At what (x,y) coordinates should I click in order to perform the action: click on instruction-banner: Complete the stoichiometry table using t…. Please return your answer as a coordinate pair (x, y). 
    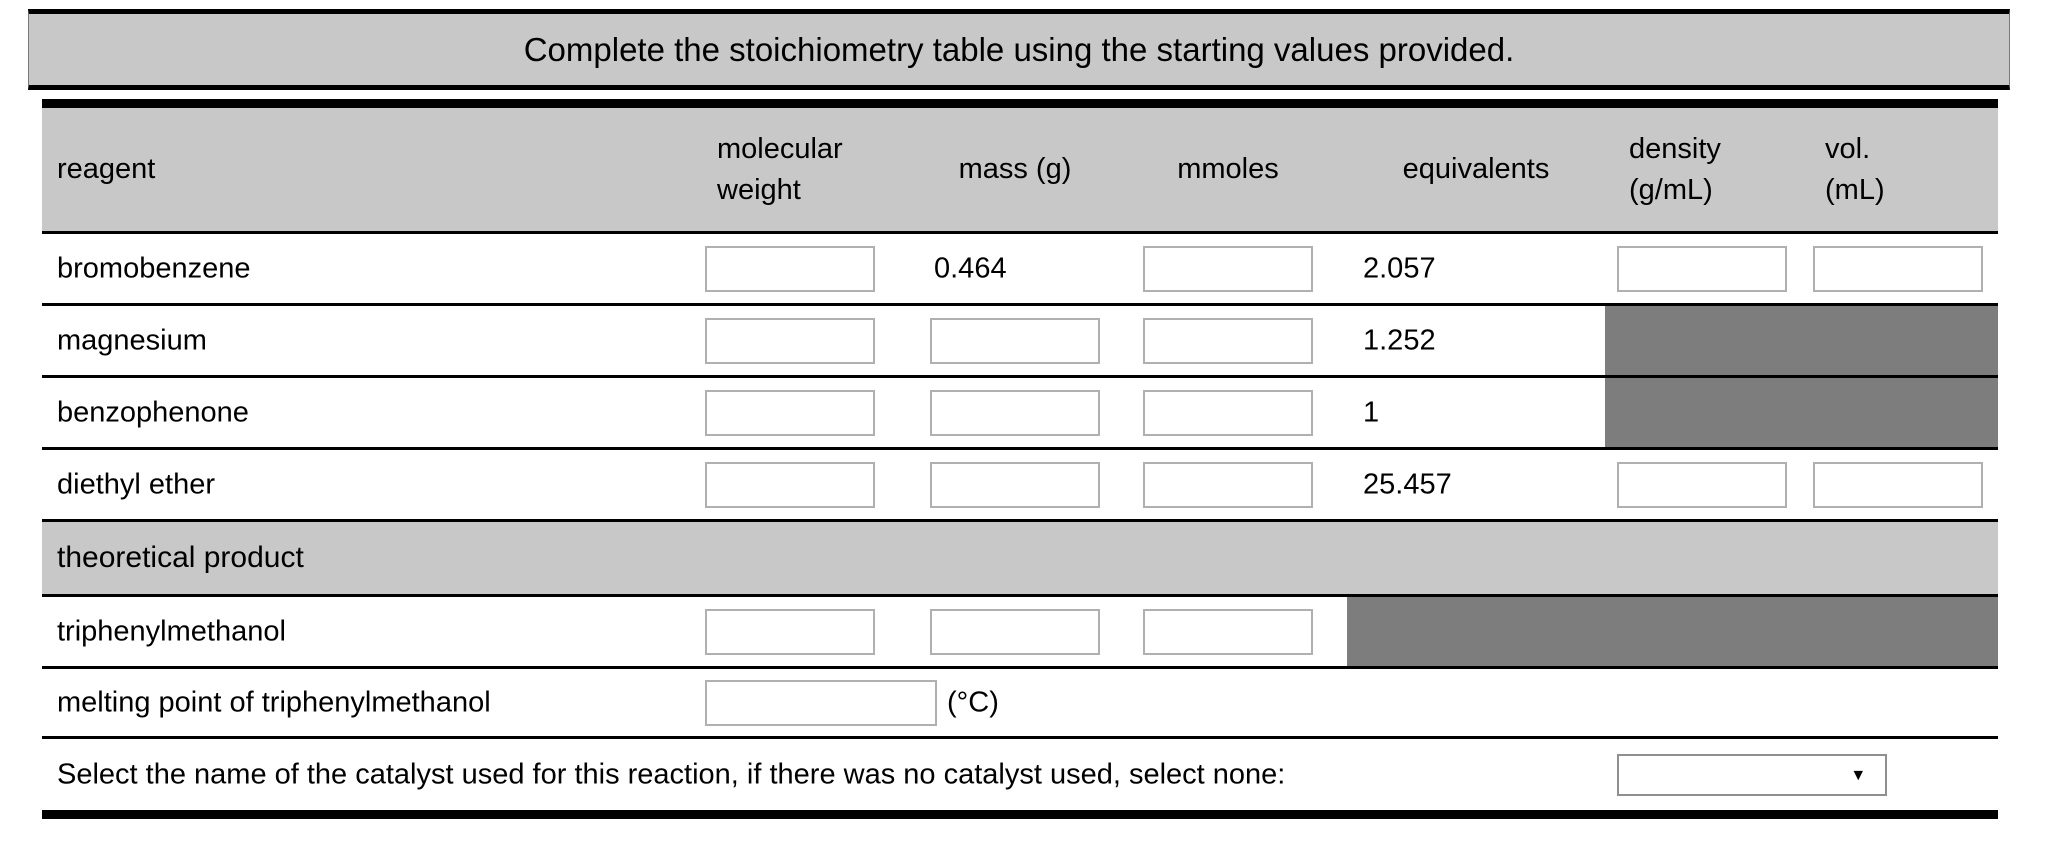
    Looking at the image, I should click on (1019, 49).